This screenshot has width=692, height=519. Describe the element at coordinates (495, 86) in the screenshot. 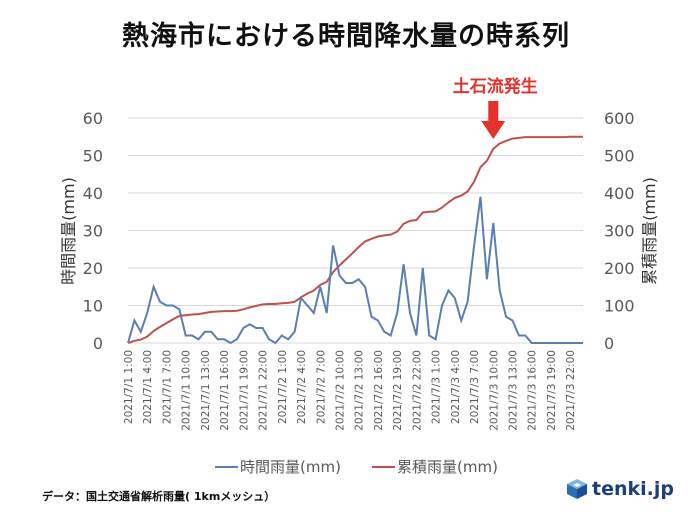

I see `annotation-label: 土石流発生` at that location.